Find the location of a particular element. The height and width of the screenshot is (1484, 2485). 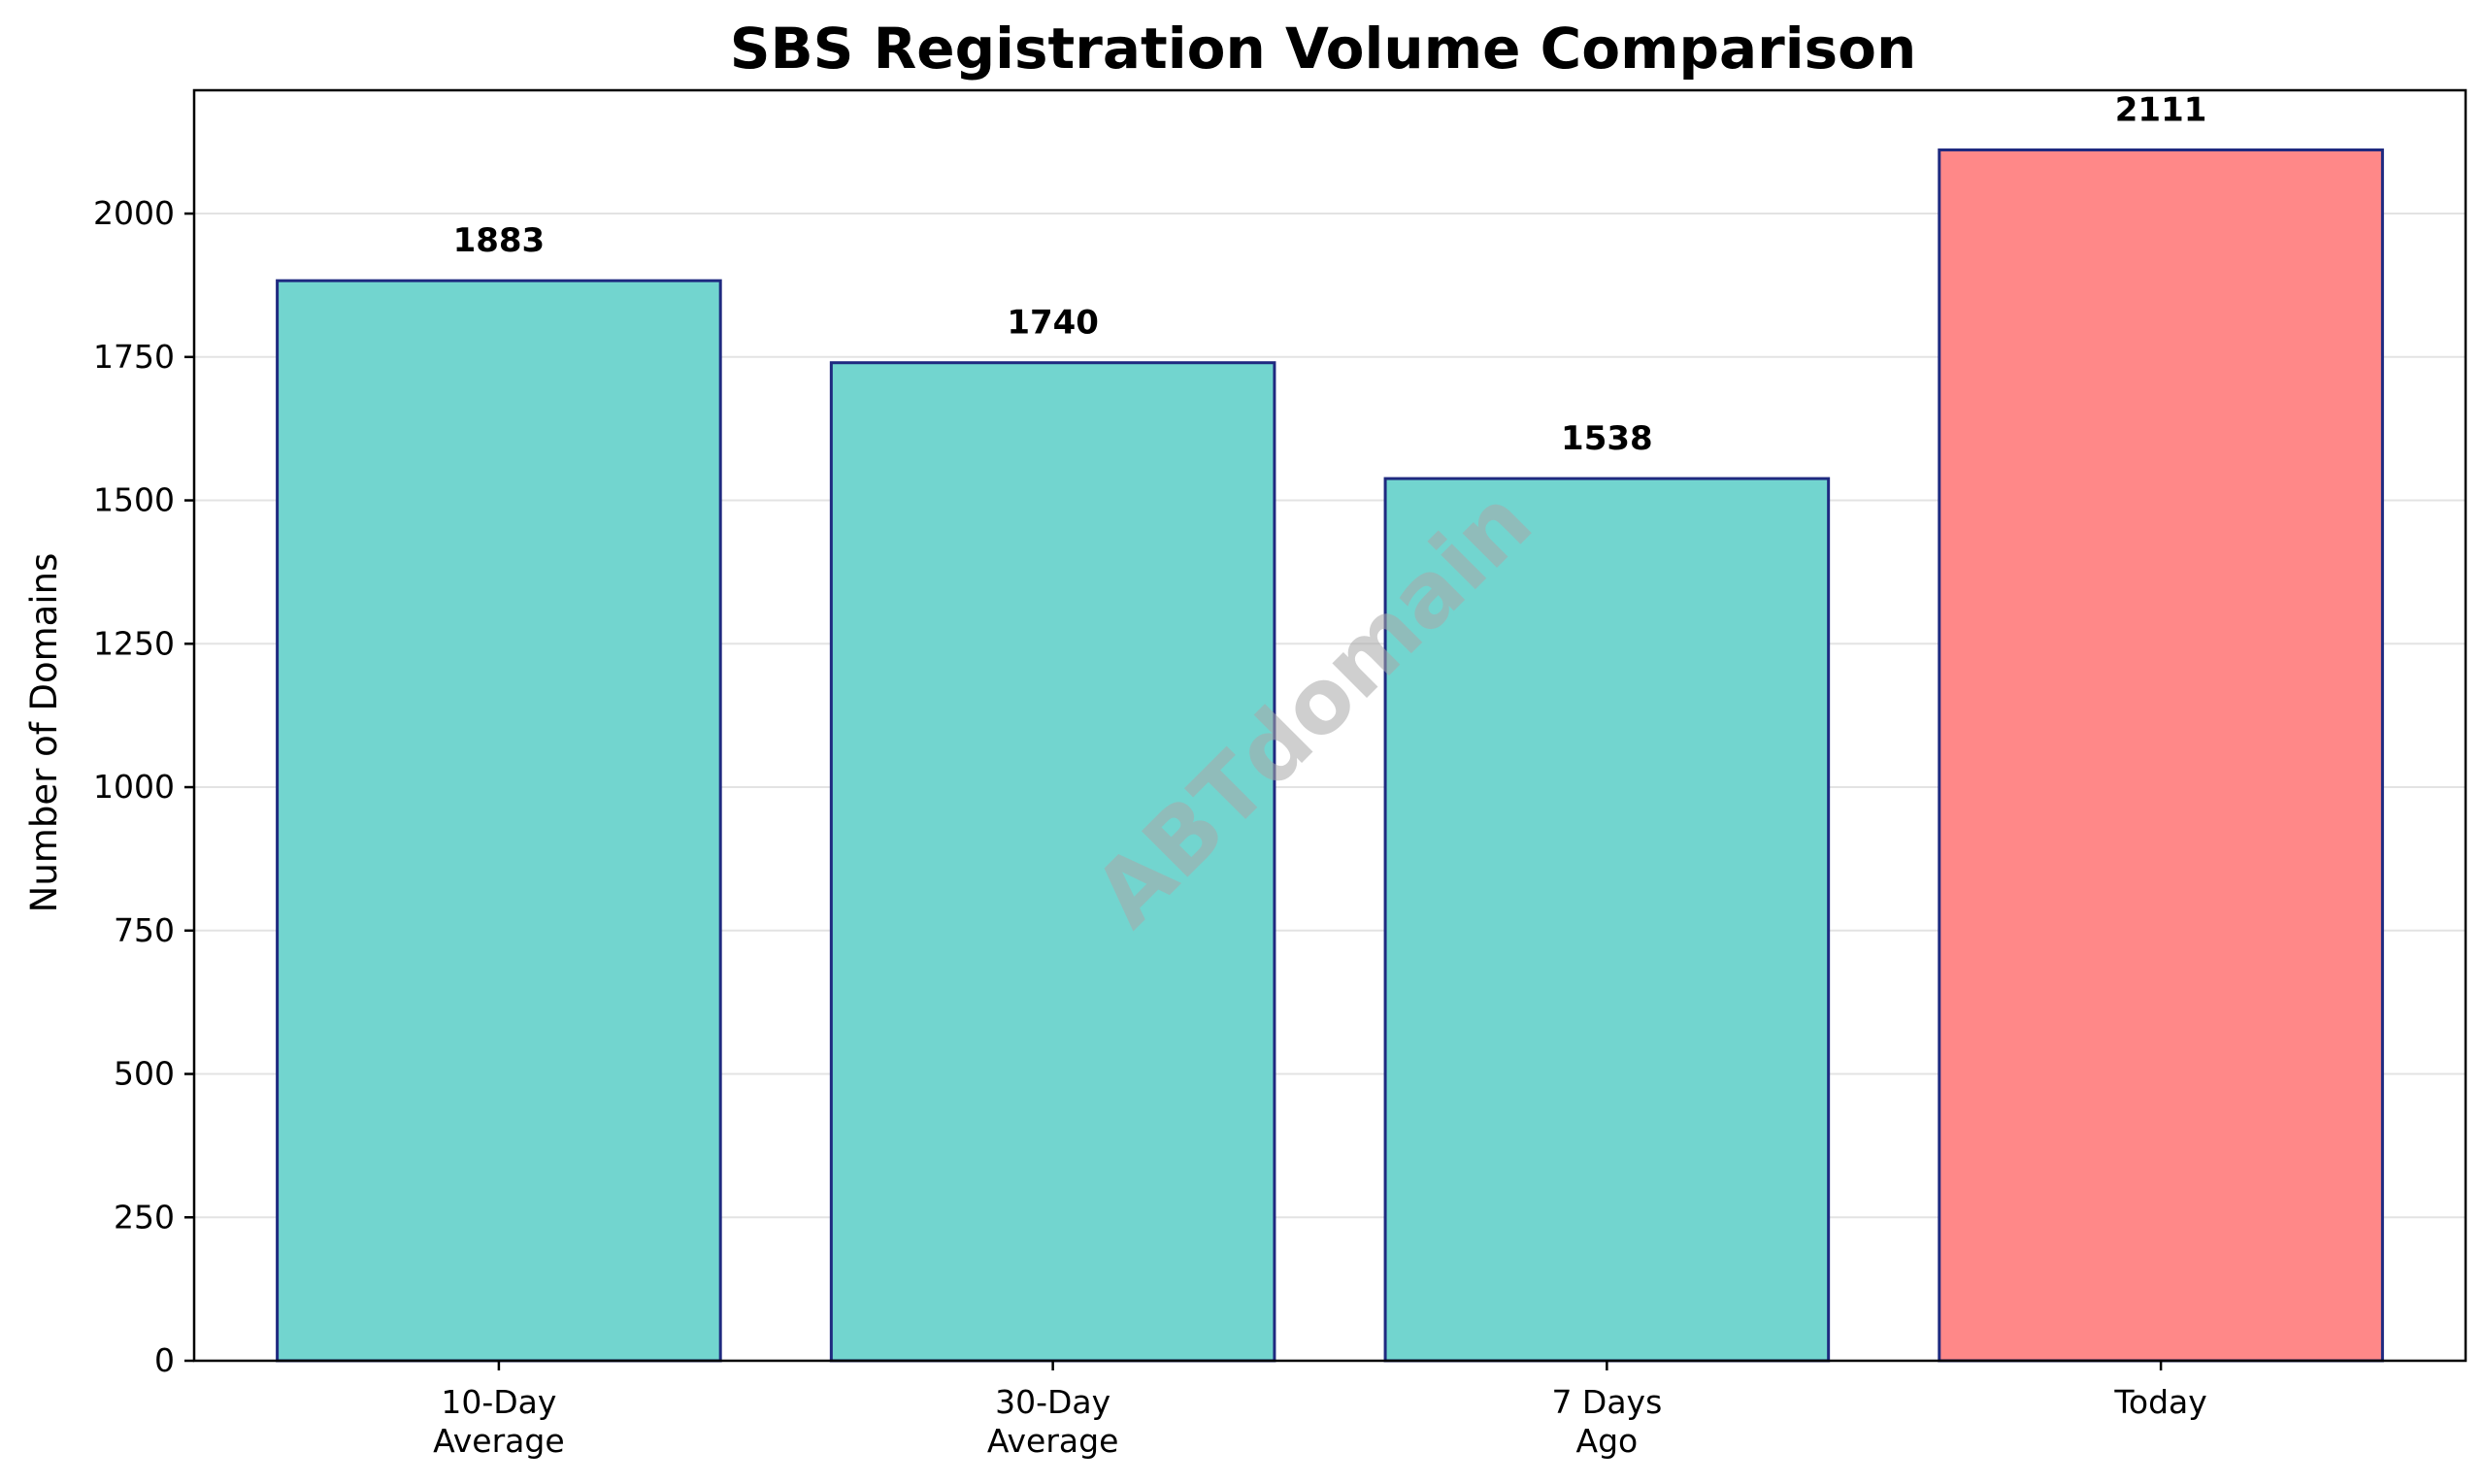

x-tick-label: 10-Day Average is located at coordinates (499, 1421).